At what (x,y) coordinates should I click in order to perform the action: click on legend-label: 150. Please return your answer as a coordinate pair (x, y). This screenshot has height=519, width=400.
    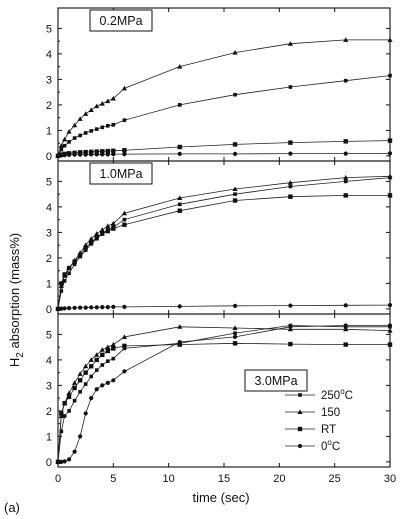
    Looking at the image, I should click on (330, 413).